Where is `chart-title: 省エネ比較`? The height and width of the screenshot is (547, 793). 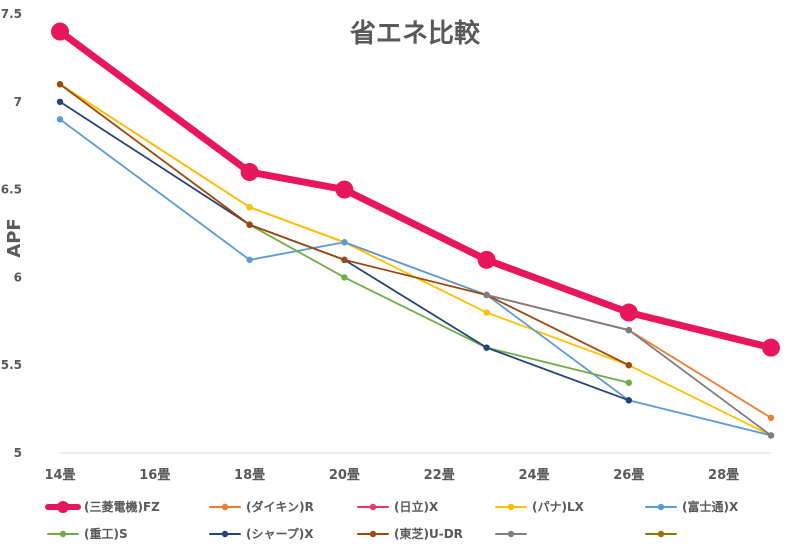 chart-title: 省エネ比較 is located at coordinates (415, 33).